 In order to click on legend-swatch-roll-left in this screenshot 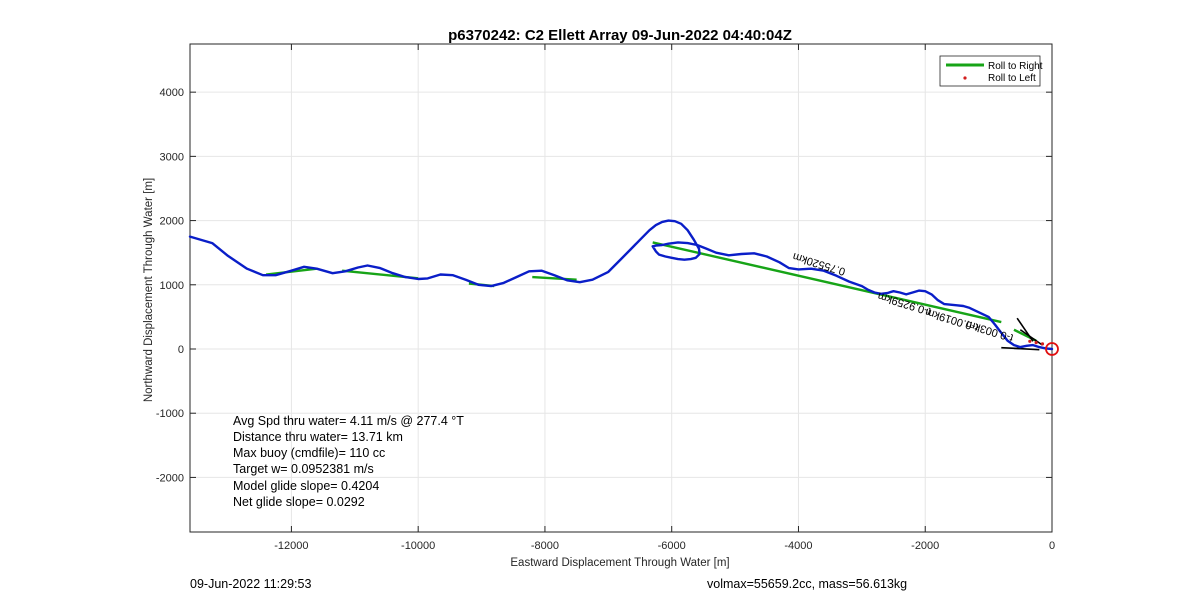, I will do `click(965, 78)`.